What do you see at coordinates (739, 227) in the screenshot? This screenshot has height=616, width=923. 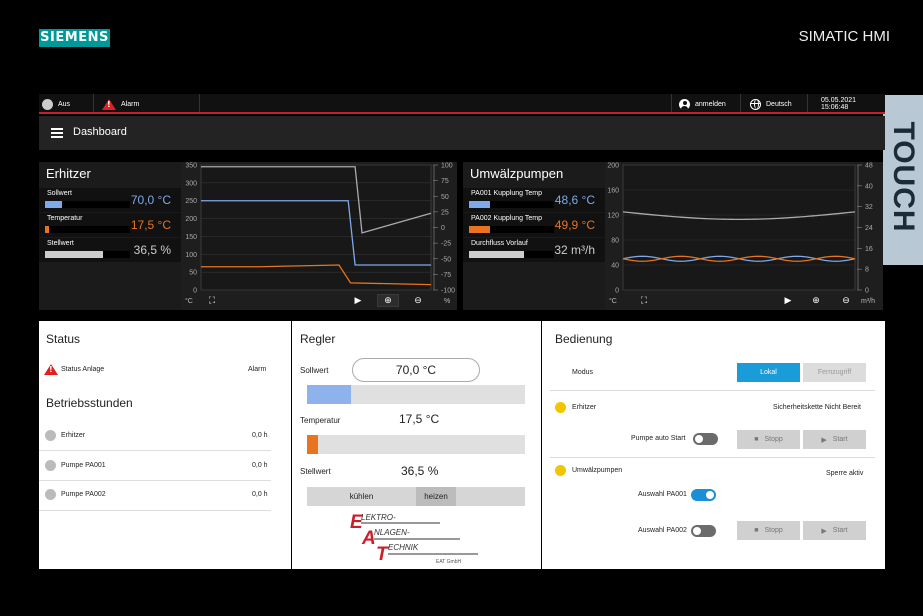 I see `plot-area` at bounding box center [739, 227].